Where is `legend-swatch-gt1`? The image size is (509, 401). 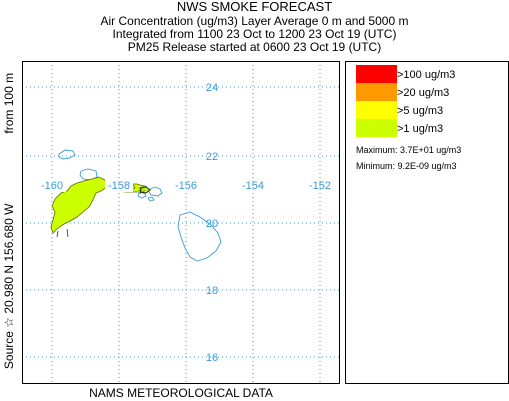
legend-swatch-gt1 is located at coordinates (376, 128).